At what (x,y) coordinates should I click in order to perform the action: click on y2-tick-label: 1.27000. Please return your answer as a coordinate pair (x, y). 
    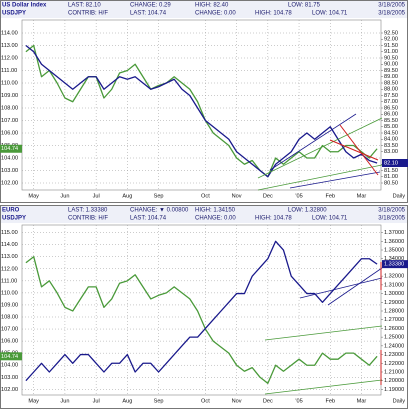
    Looking at the image, I should click on (394, 320).